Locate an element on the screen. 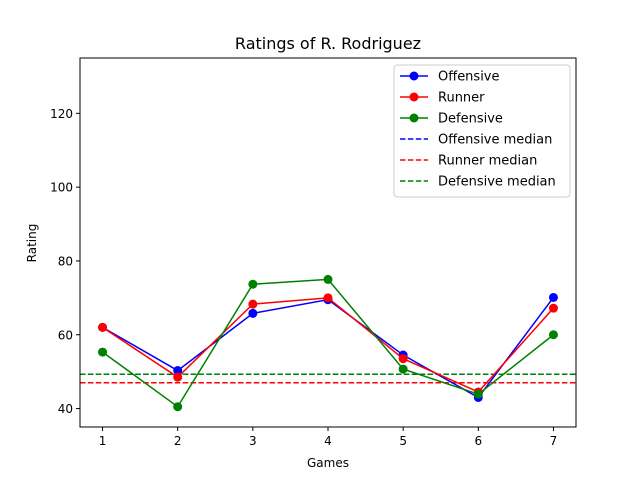 The height and width of the screenshot is (480, 640). y-tick-label: 80 is located at coordinates (65, 261).